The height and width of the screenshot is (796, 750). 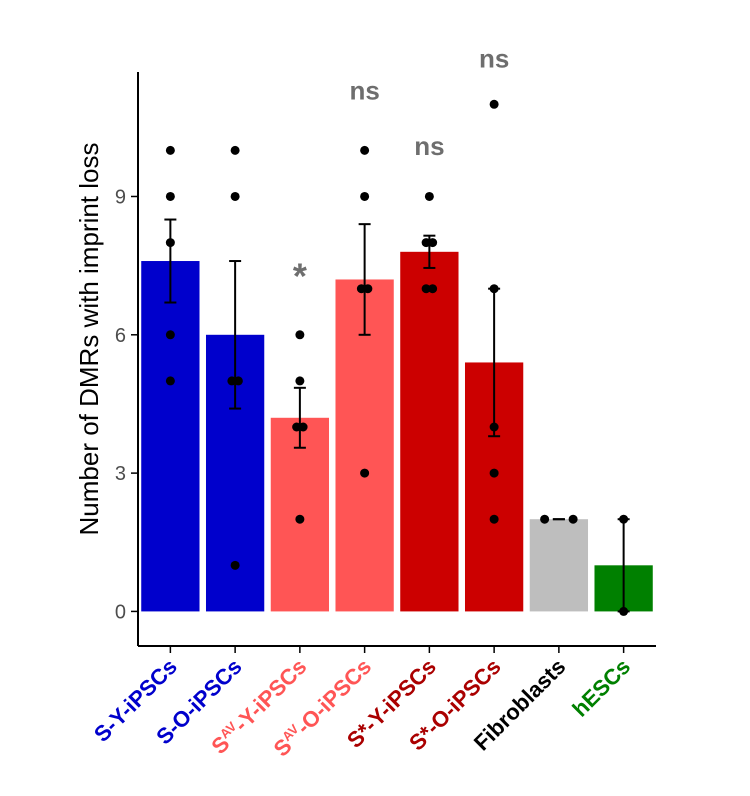 What do you see at coordinates (559, 565) in the screenshot?
I see `bar-fibroblasts` at bounding box center [559, 565].